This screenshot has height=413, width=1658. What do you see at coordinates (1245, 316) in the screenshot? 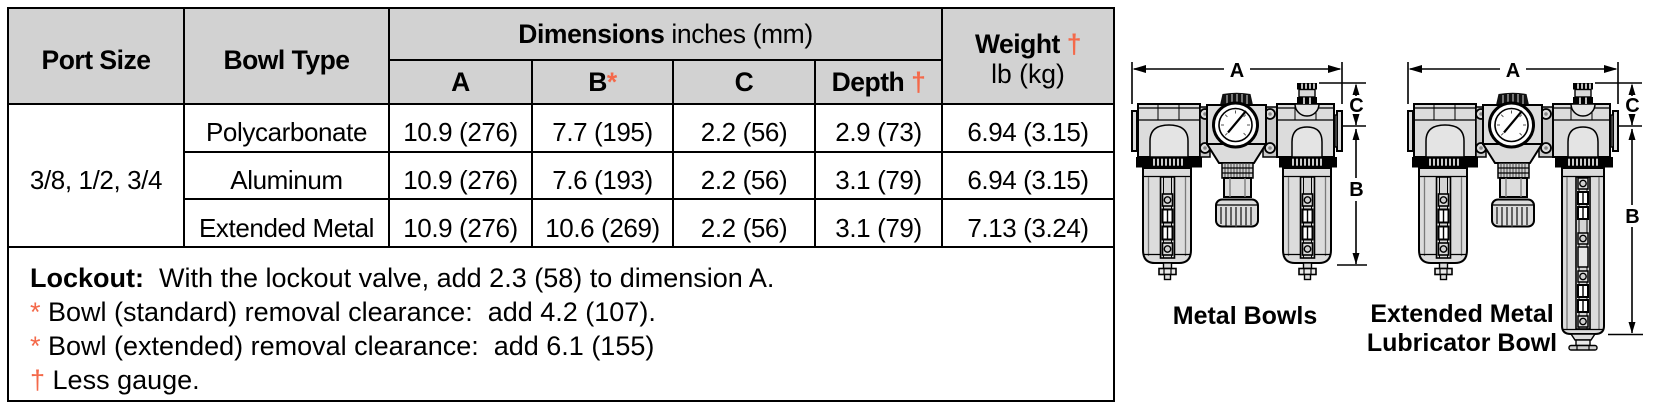
I see `svg-text: Metal Bowls` at bounding box center [1245, 316].